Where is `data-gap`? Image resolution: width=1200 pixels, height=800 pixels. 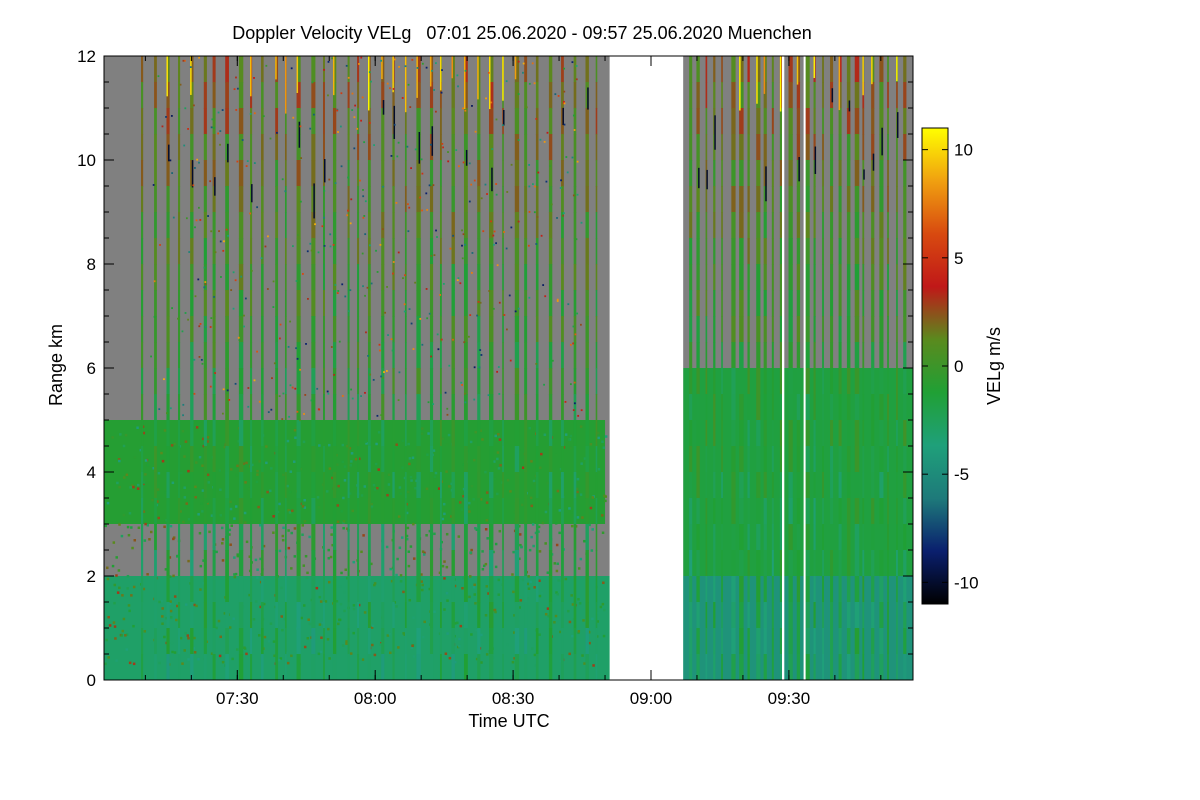
data-gap is located at coordinates (783, 368).